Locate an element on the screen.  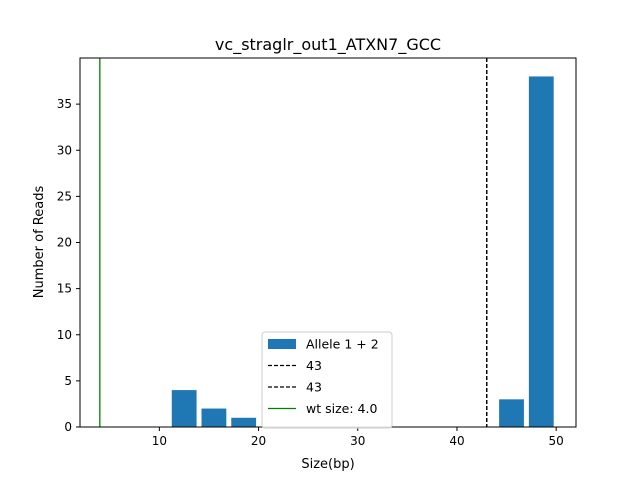
legend-label-2: 43 is located at coordinates (314, 387).